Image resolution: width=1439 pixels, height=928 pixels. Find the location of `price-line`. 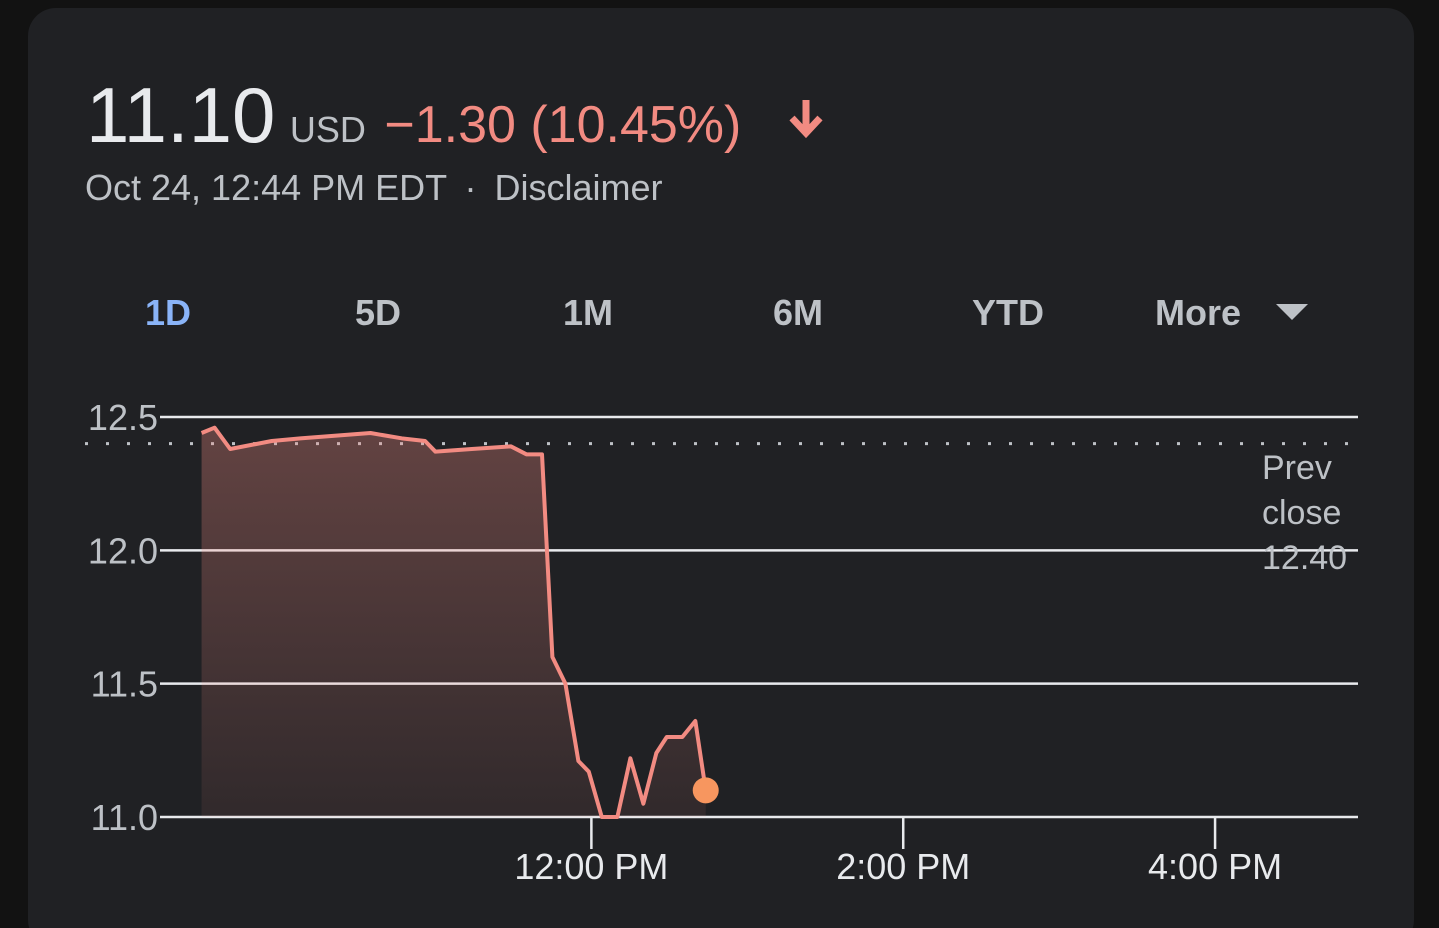

price-line is located at coordinates (454, 622).